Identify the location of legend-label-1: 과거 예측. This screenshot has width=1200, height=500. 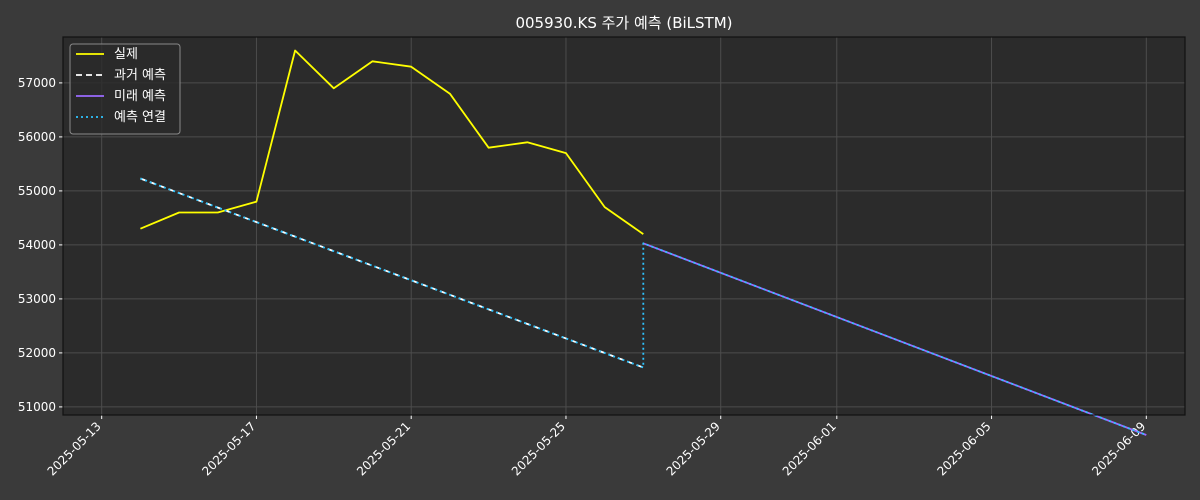
(140, 75).